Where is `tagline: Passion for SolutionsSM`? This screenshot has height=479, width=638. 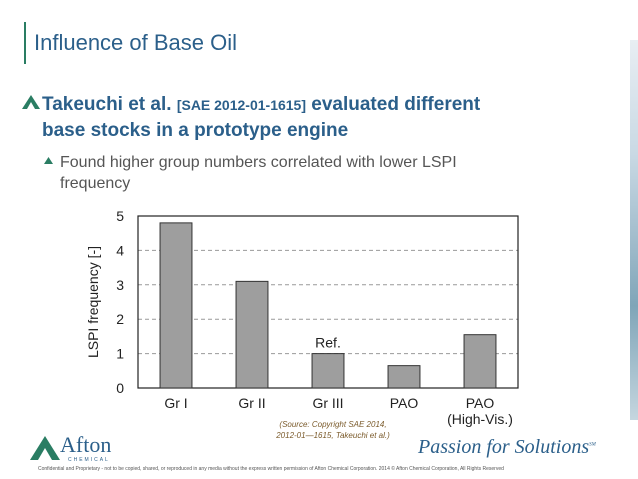 tagline: Passion for SolutionsSM is located at coordinates (507, 447).